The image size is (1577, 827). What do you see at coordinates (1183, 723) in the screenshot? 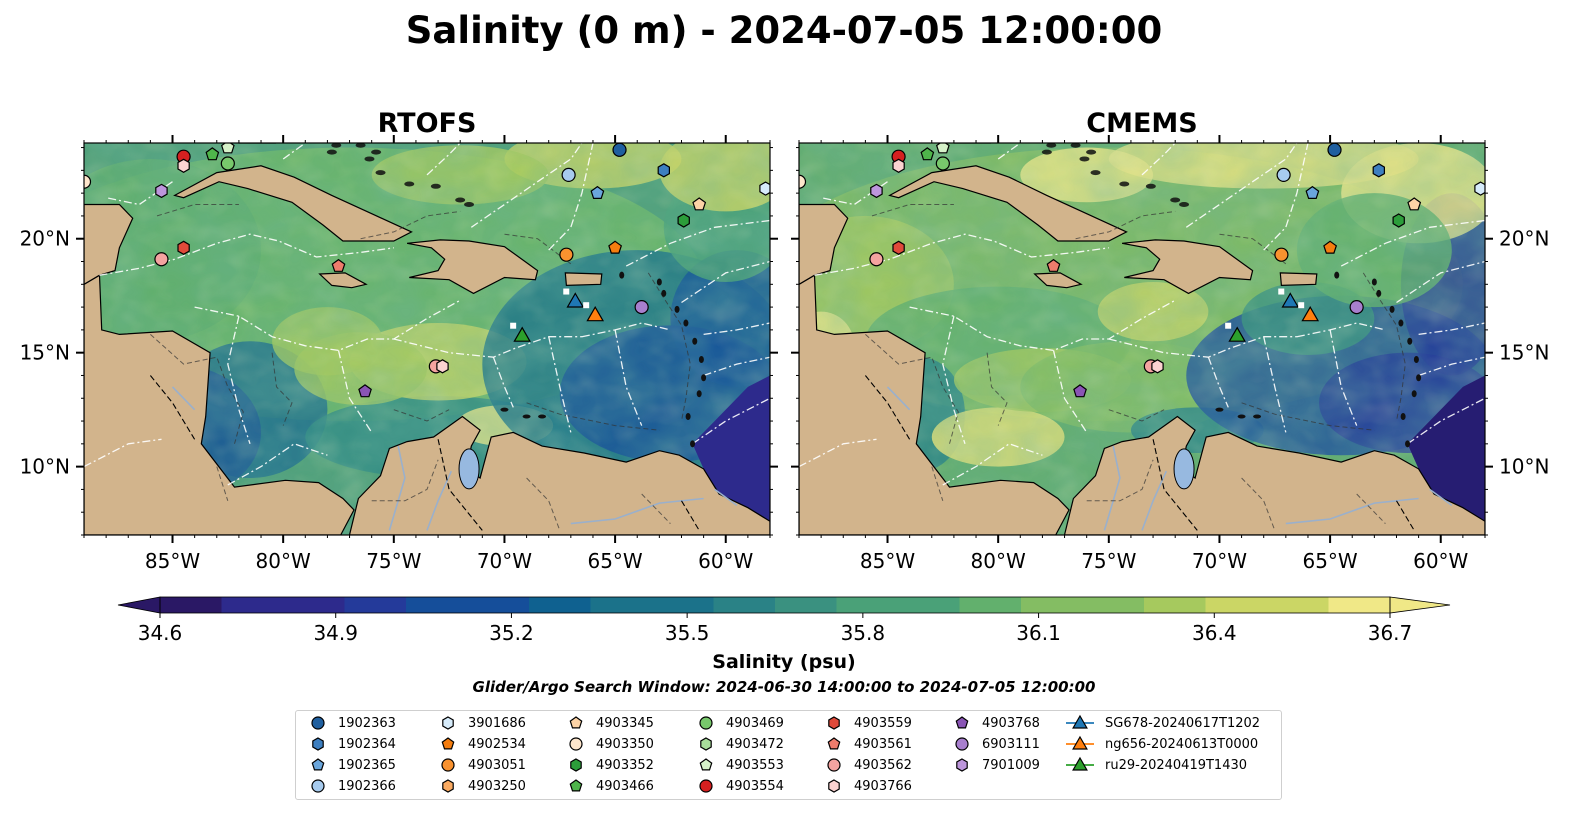
I see `legend-label: SG678-20240617T1202` at bounding box center [1183, 723].